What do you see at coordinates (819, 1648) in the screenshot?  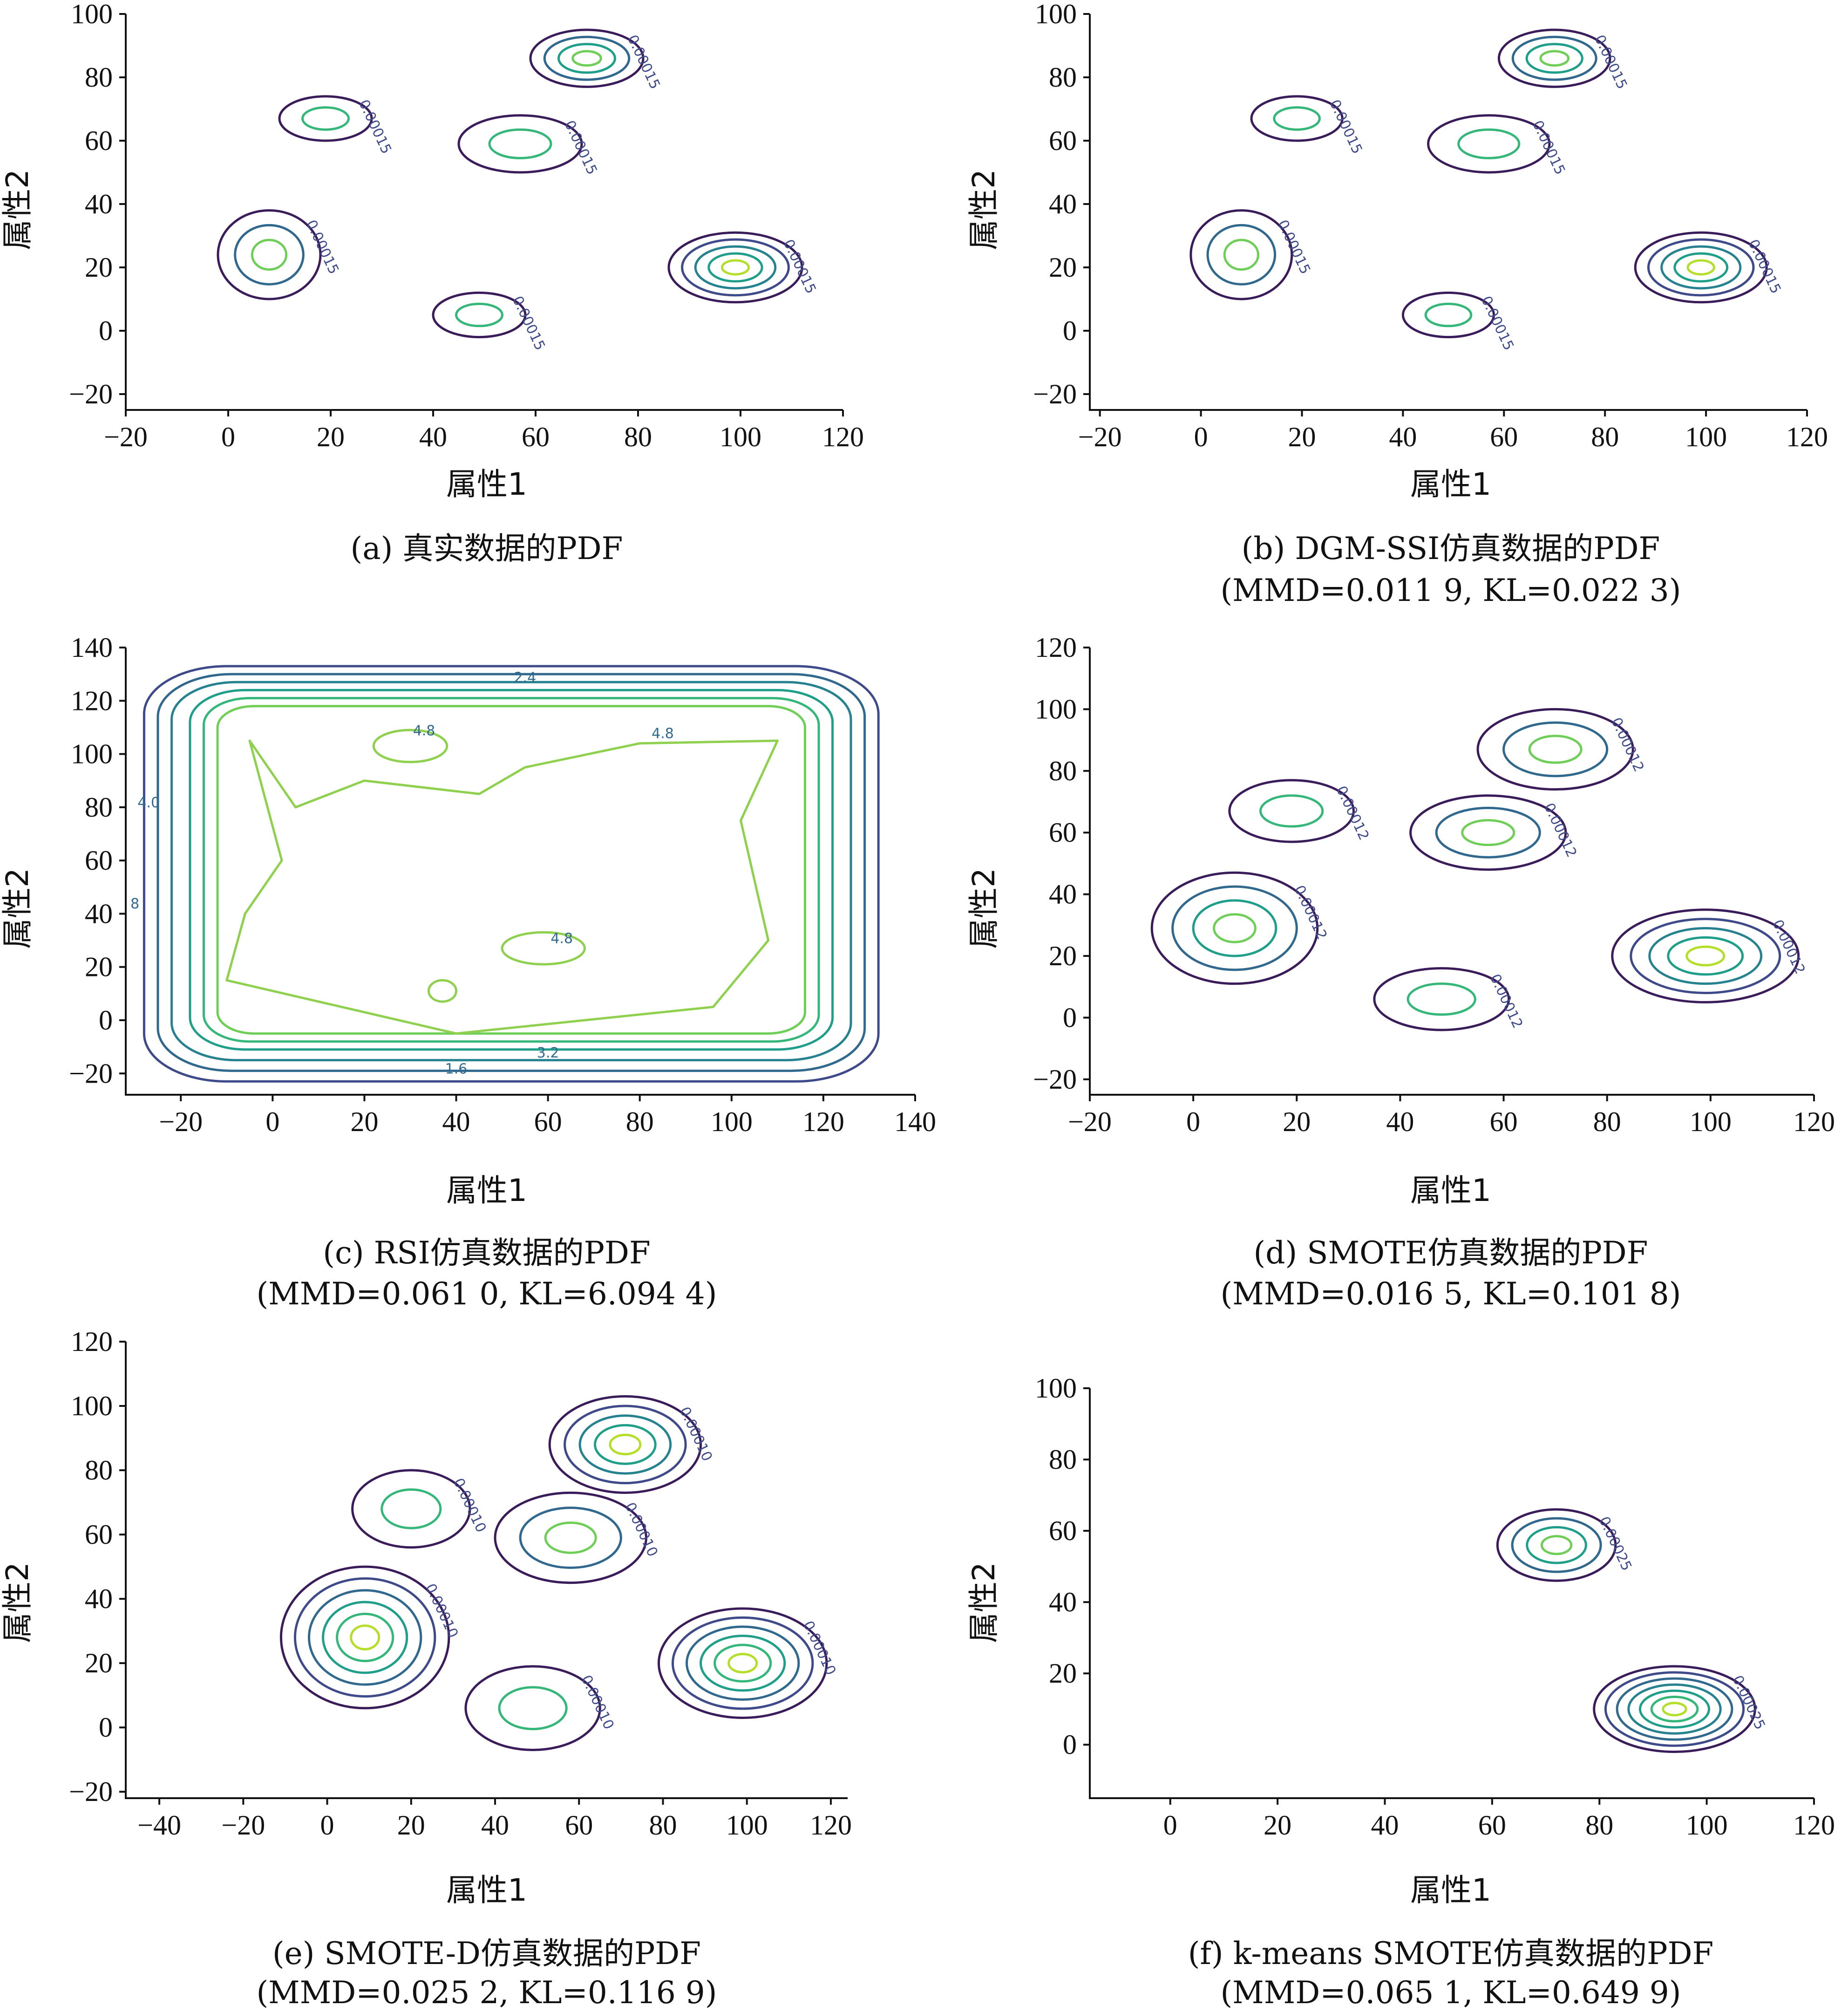 I see `contour-label: 0.00010` at bounding box center [819, 1648].